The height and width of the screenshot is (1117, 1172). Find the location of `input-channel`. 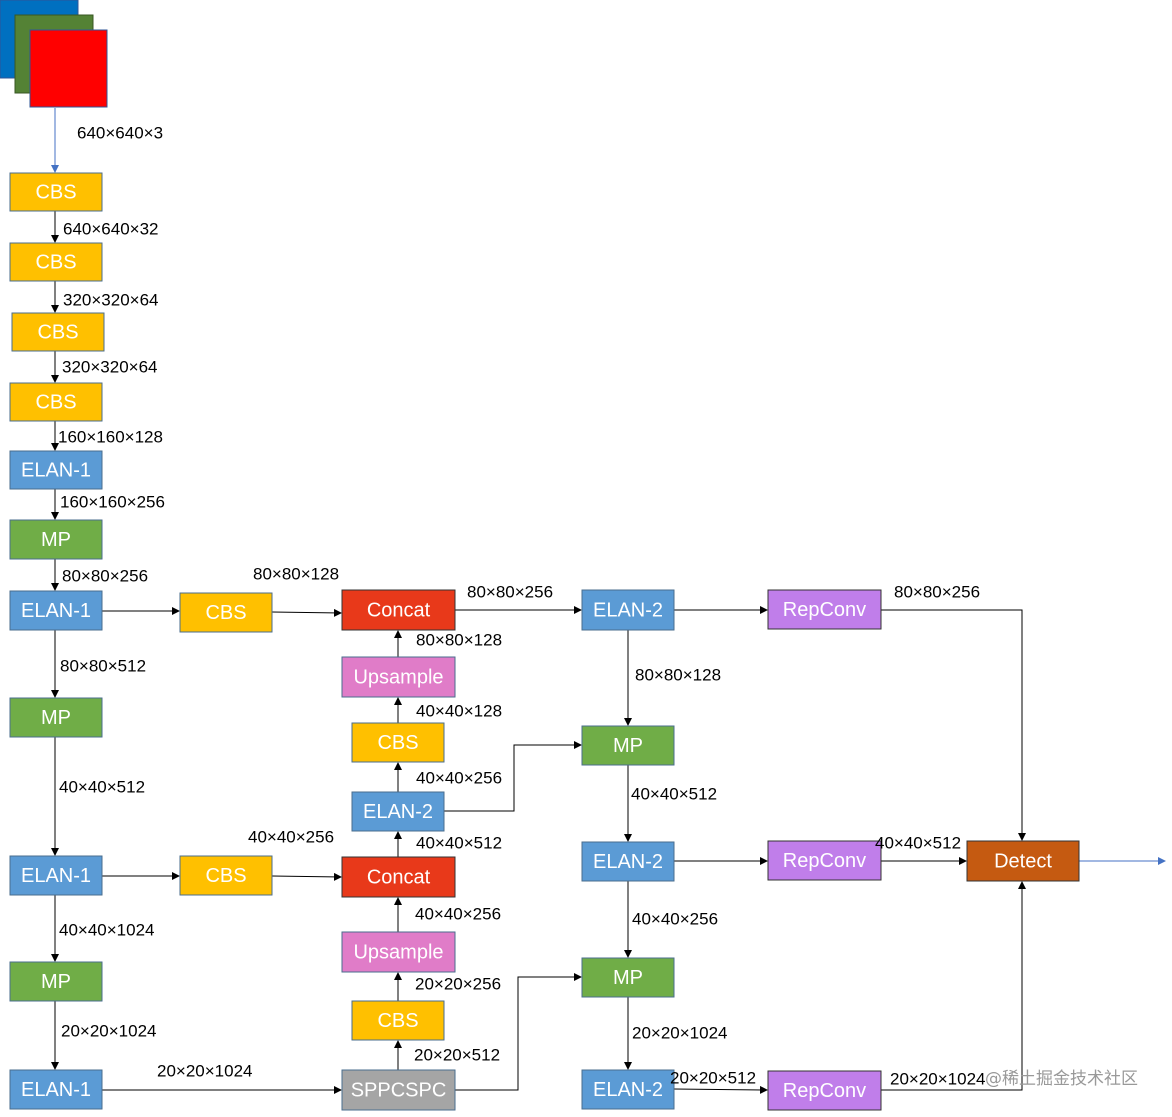

input-channel is located at coordinates (68, 68).